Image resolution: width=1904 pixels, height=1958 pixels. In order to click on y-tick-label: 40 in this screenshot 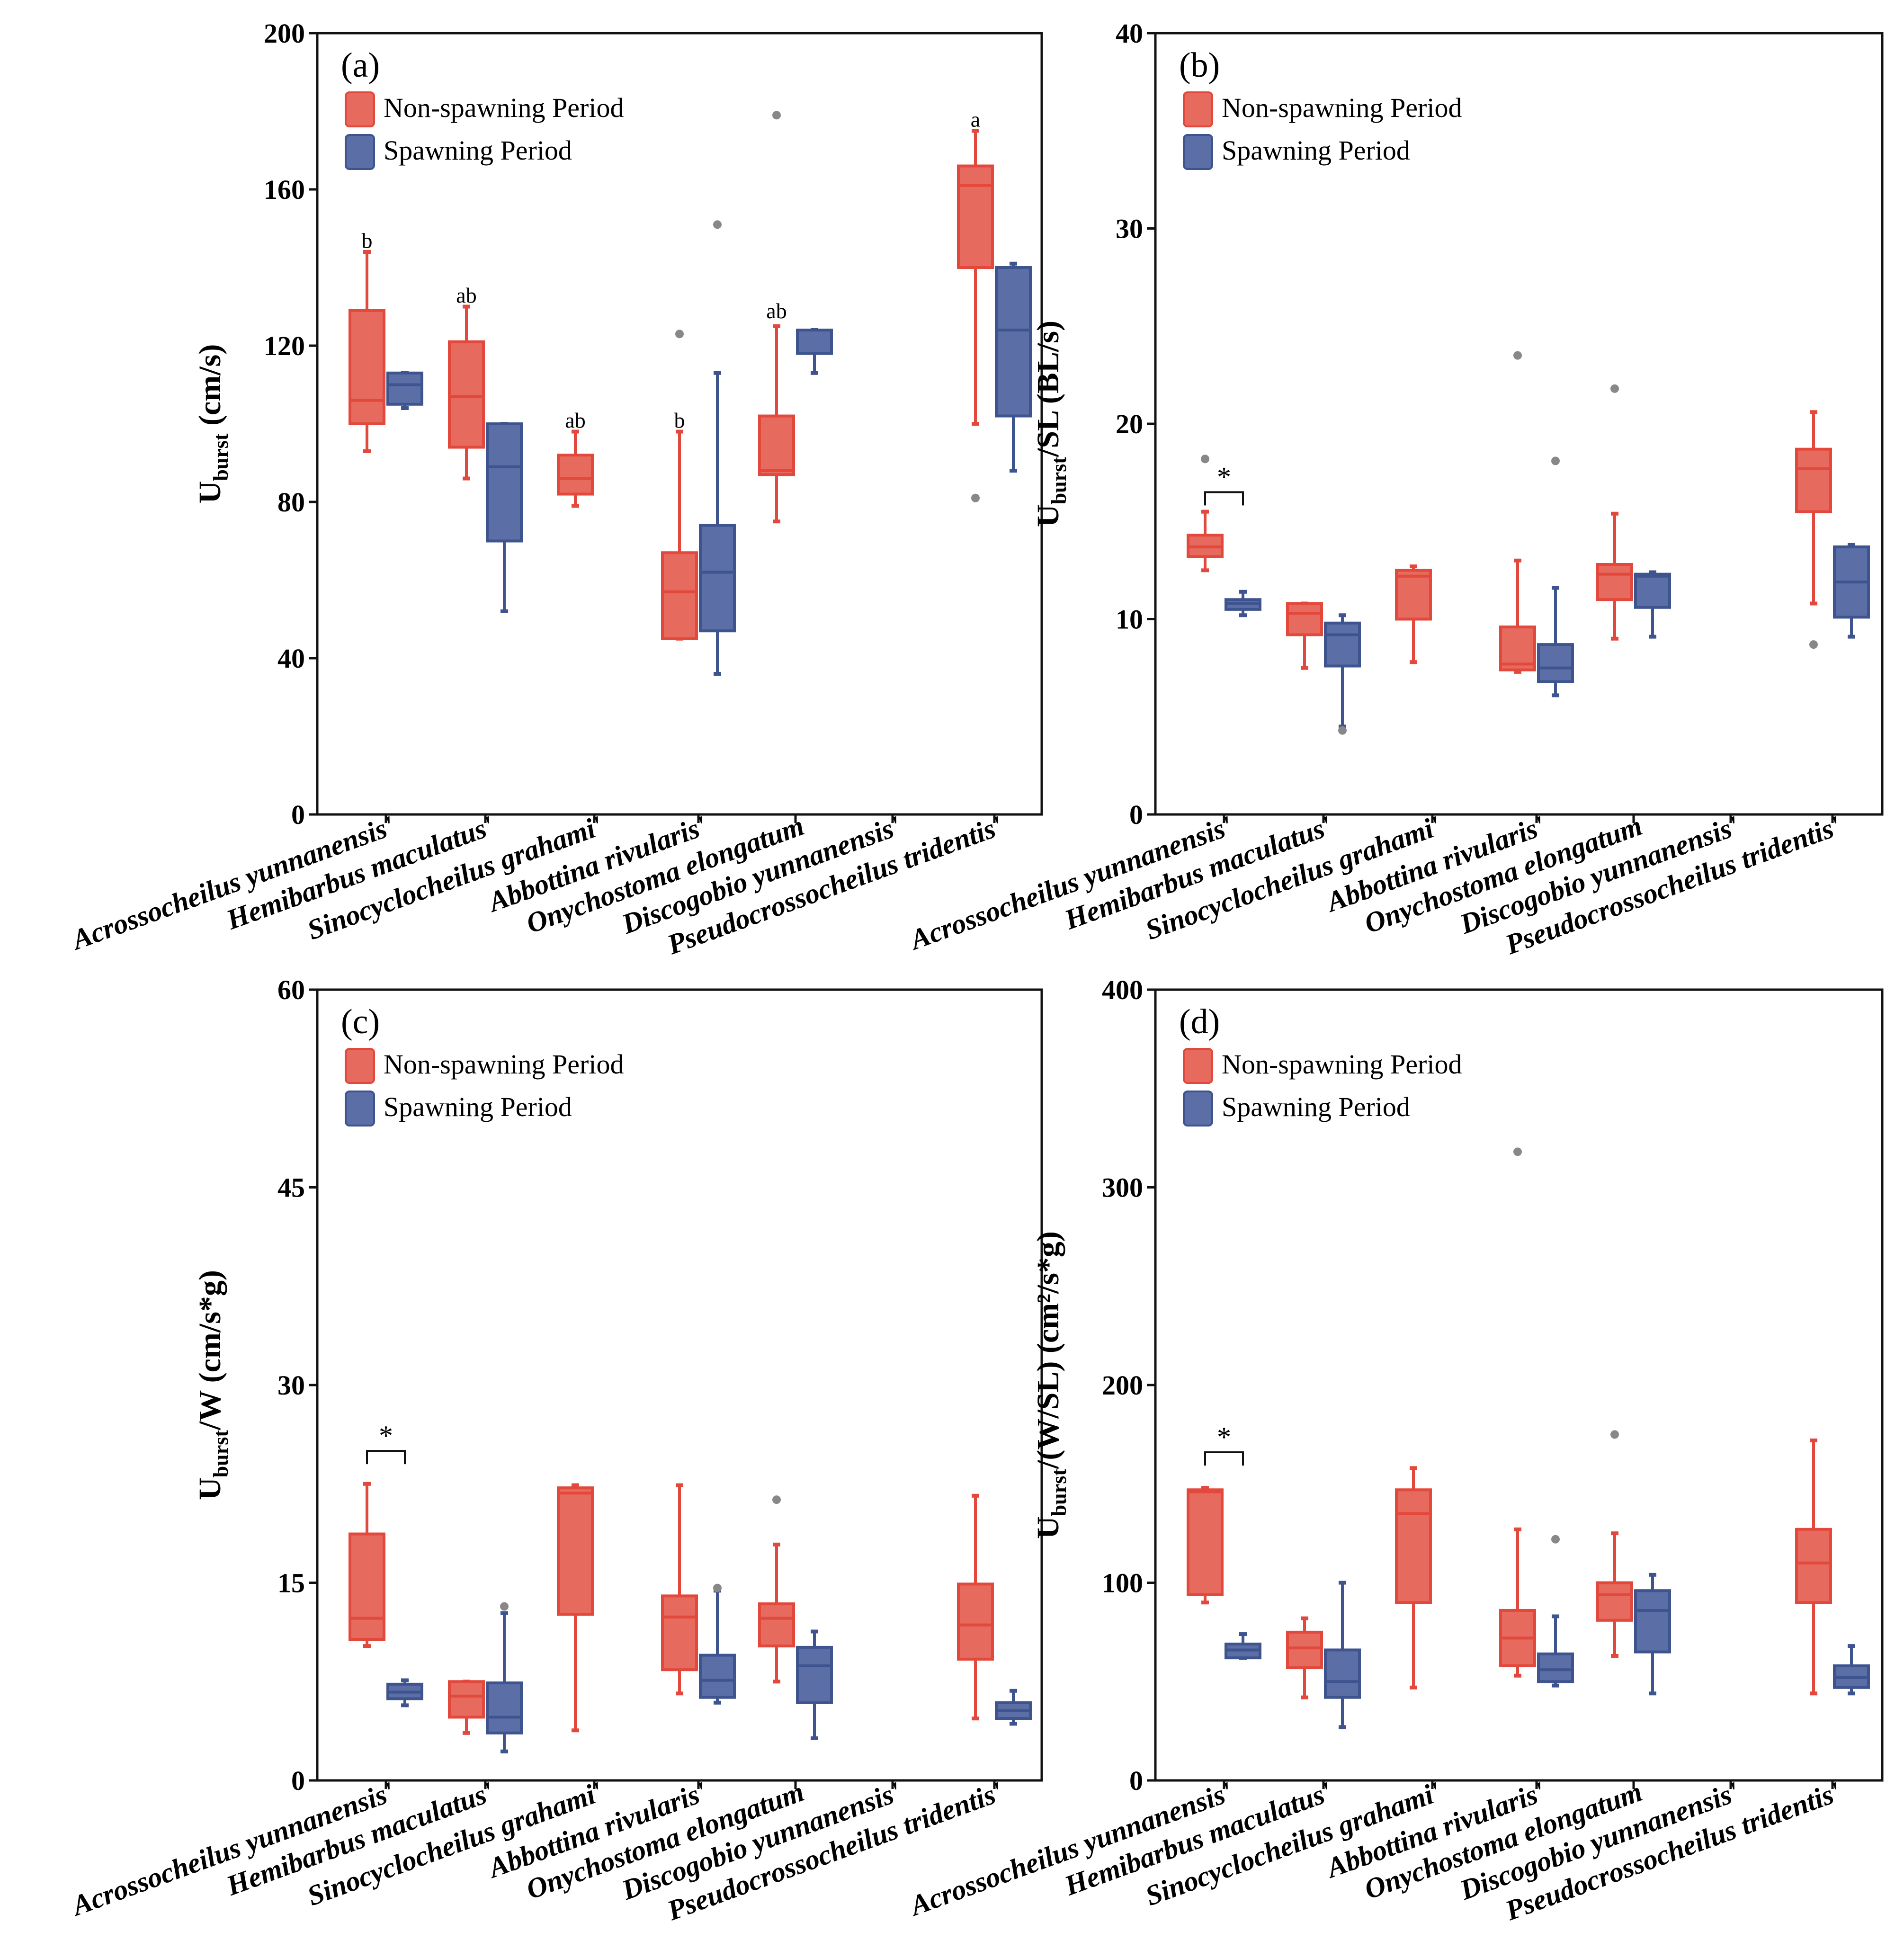, I will do `click(291, 658)`.